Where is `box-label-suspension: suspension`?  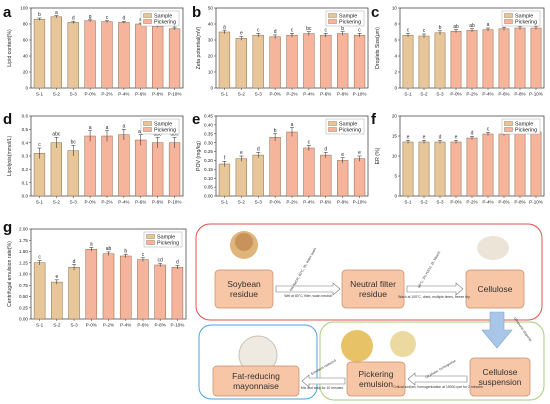 box-label-suspension: suspension is located at coordinates (499, 382).